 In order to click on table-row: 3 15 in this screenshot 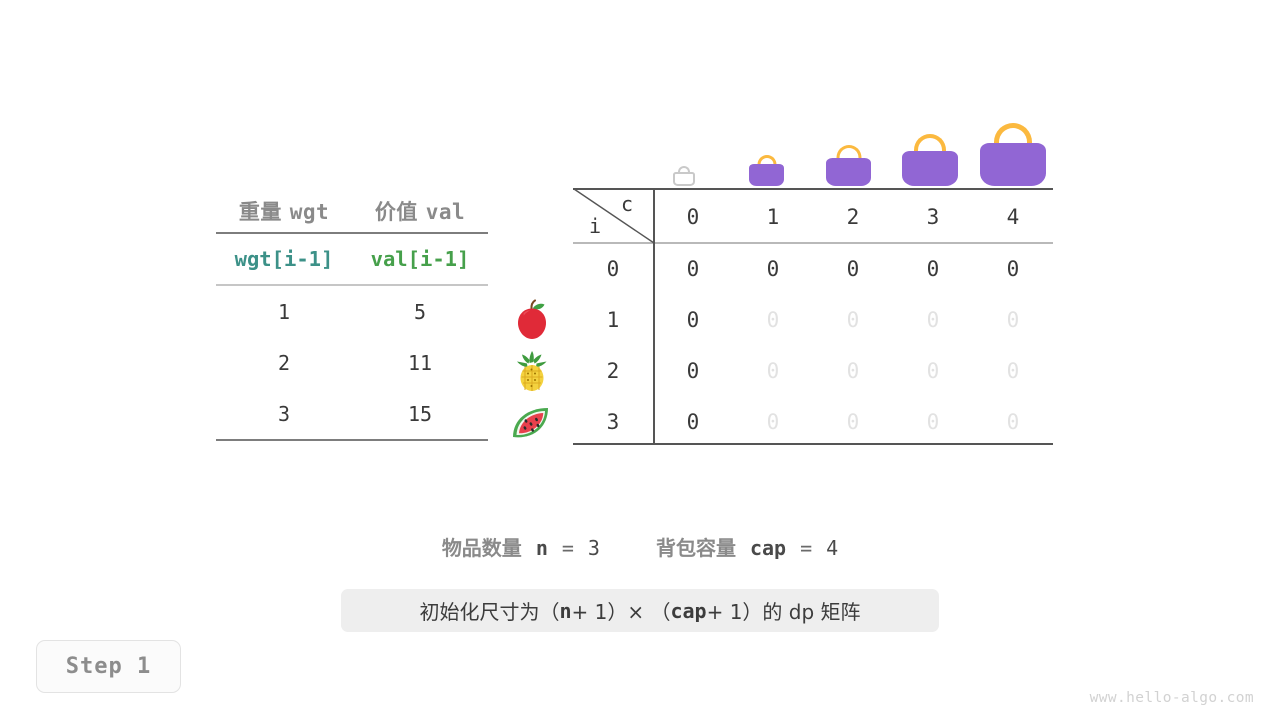, I will do `click(352, 413)`.